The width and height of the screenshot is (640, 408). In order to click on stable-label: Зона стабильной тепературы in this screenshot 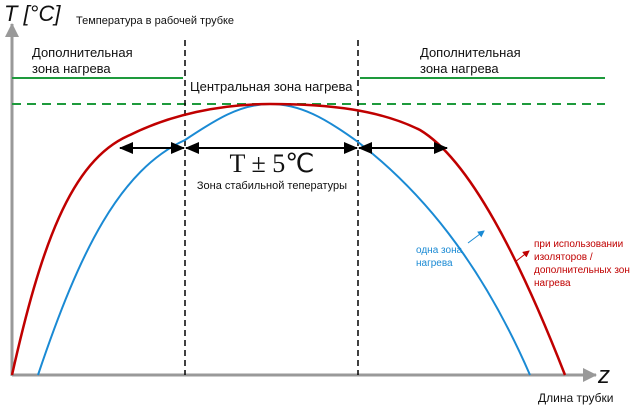, I will do `click(272, 186)`.